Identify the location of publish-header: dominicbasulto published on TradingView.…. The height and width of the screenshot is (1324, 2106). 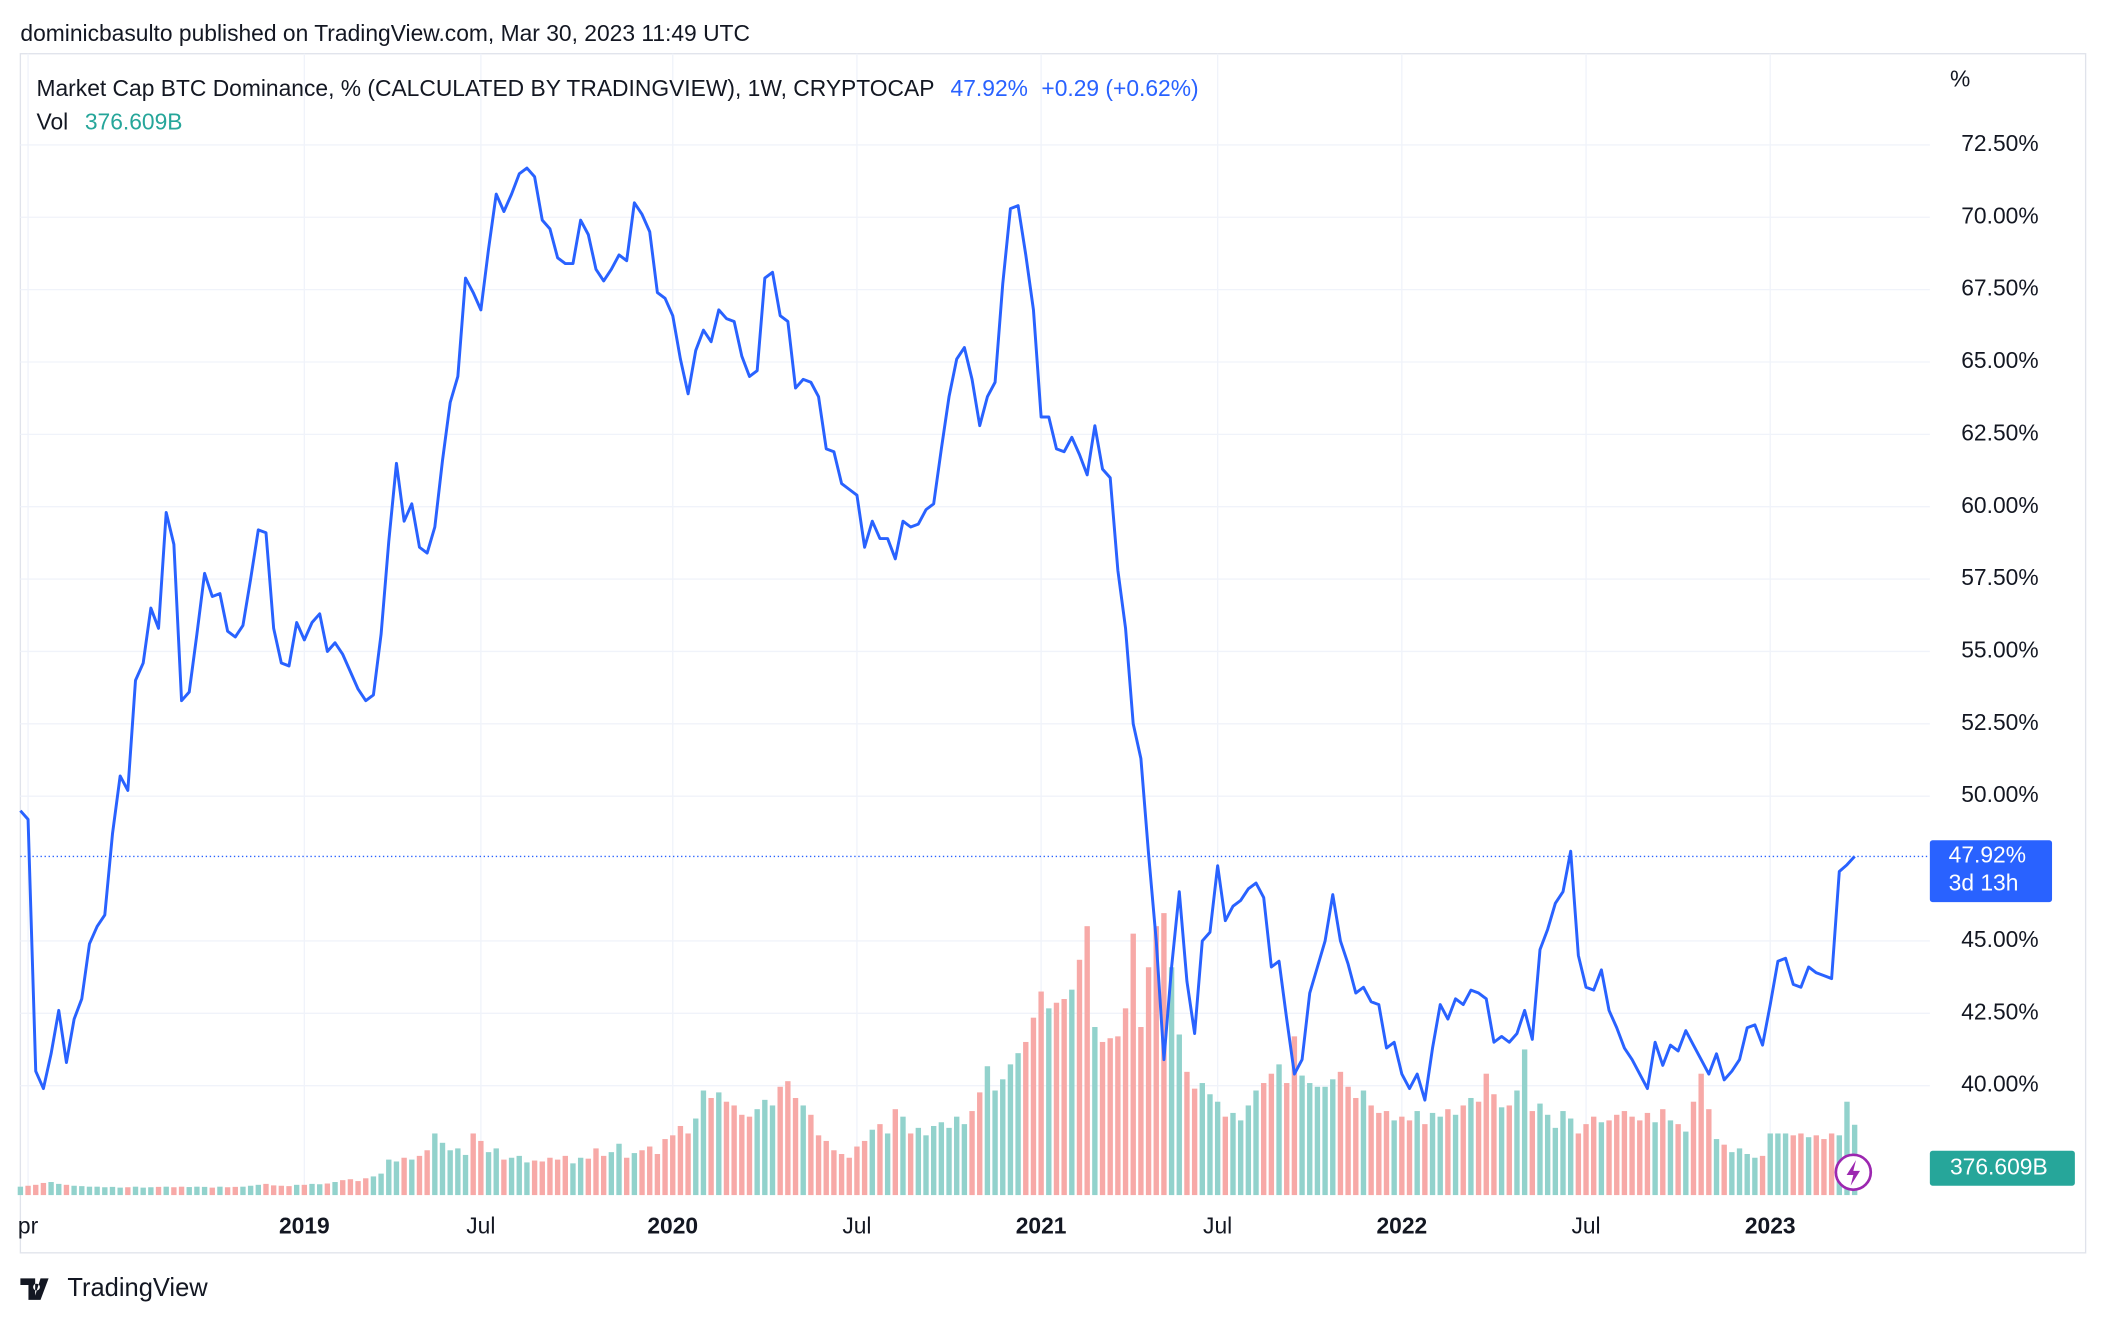
(385, 33).